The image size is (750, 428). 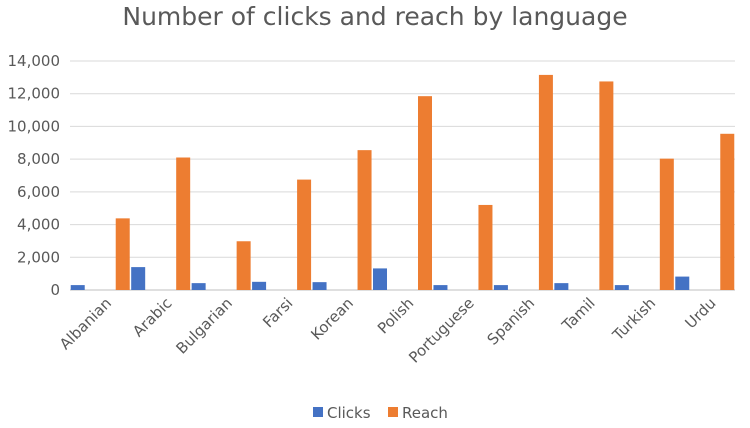 What do you see at coordinates (34, 61) in the screenshot?
I see `y-tick-label: 14,000` at bounding box center [34, 61].